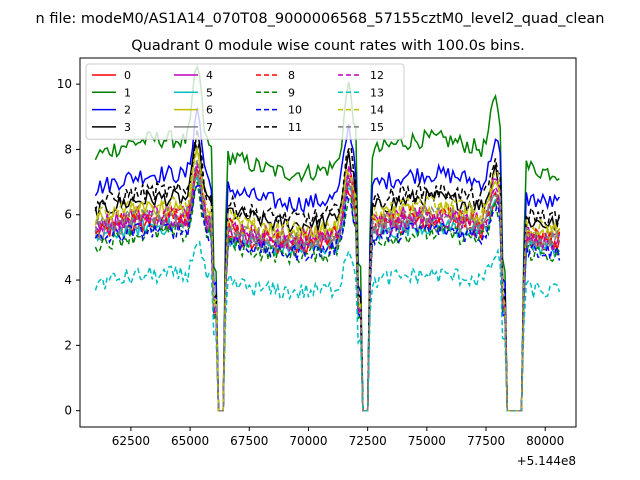 This screenshot has height=480, width=640. What do you see at coordinates (295, 127) in the screenshot?
I see `legend-label-11: 11` at bounding box center [295, 127].